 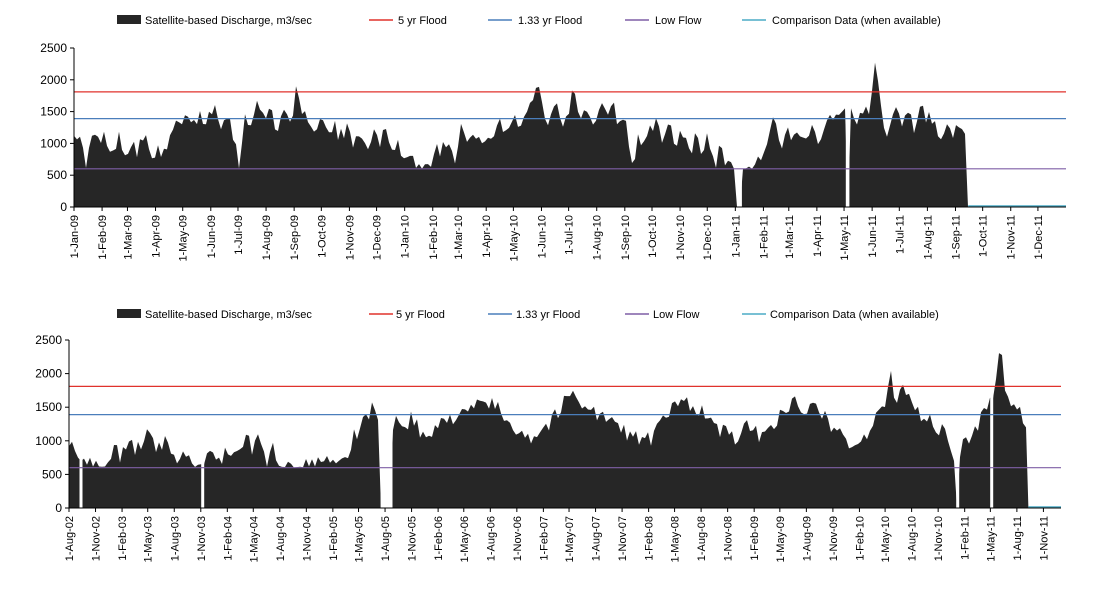 I want to click on x-tick-label: 1-Jul-09, so click(x=239, y=235).